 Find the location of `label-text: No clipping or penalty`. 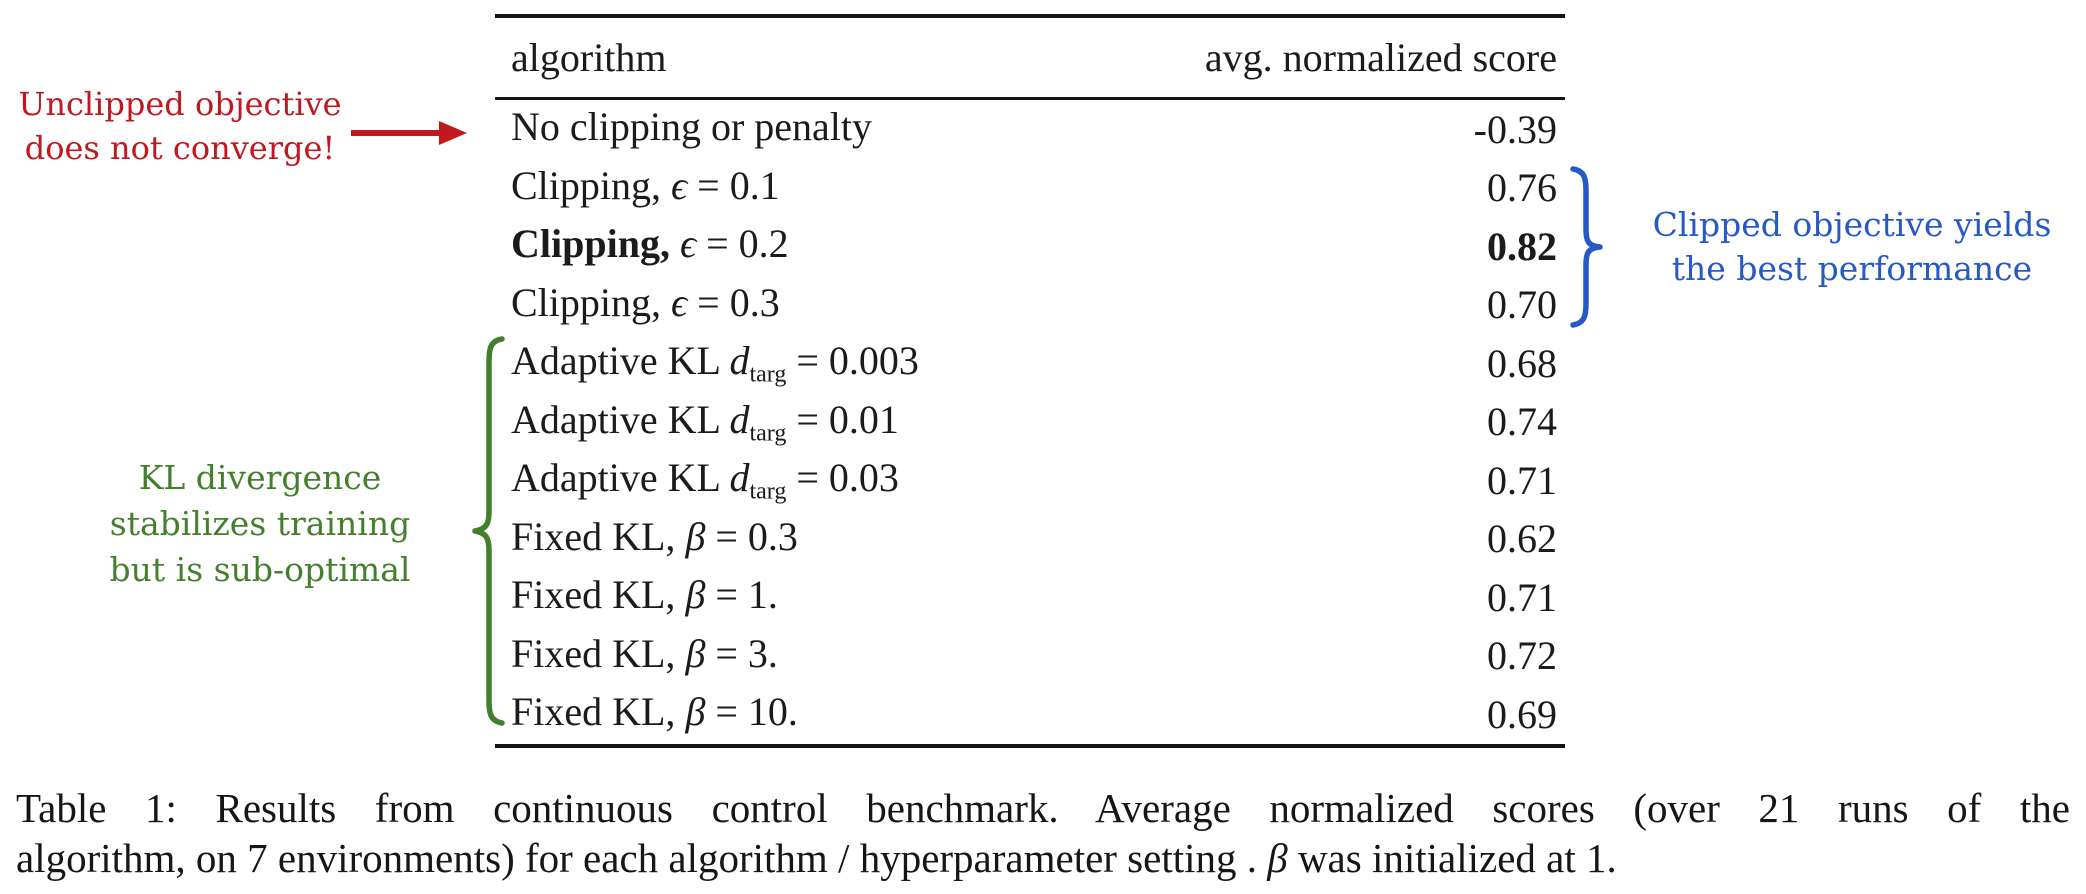

label-text: No clipping or penalty is located at coordinates (692, 127).